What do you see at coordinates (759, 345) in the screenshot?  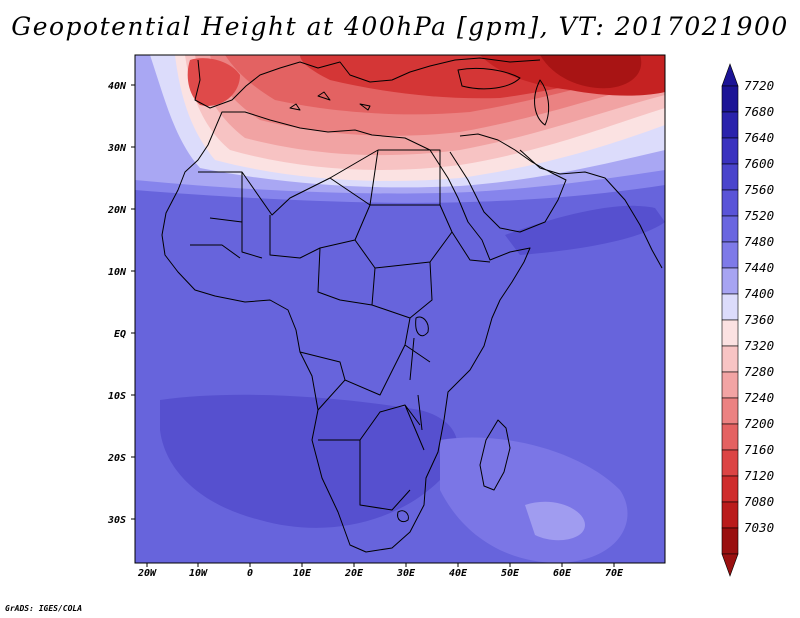 I see `colorbar-label: 7320` at bounding box center [759, 345].